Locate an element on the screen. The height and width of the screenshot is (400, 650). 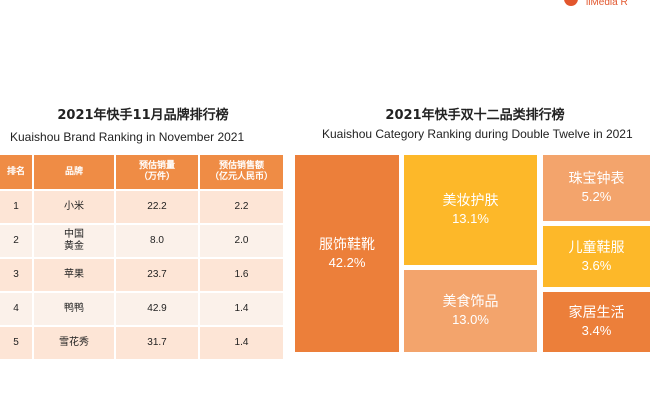
header-sales: 预估销售额 （亿元人民币） is located at coordinates (241, 173).